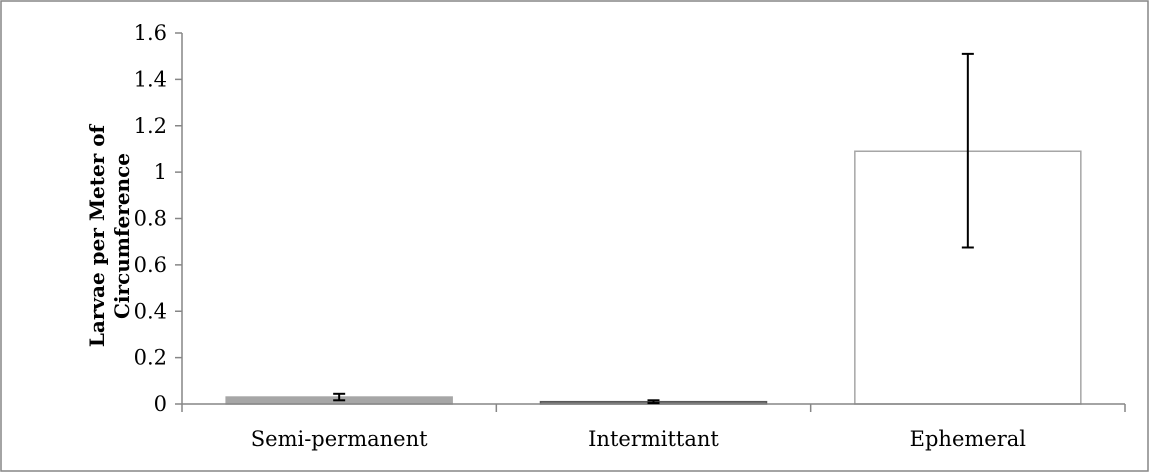 This screenshot has width=1149, height=472. What do you see at coordinates (150, 265) in the screenshot?
I see `y-tick-label: 0.6` at bounding box center [150, 265].